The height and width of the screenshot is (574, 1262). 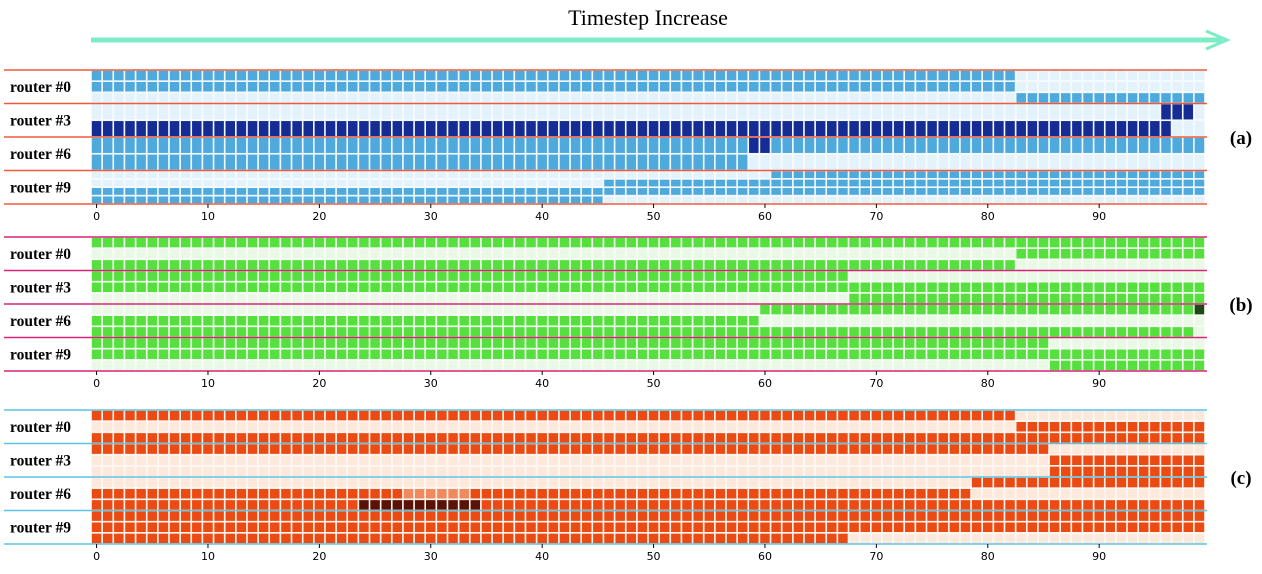 I want to click on x-tick-label: 0, so click(x=96, y=216).